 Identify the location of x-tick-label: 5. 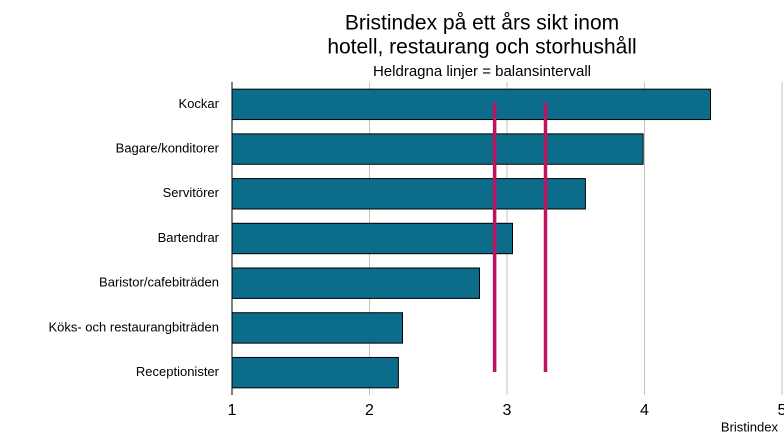
(781, 410).